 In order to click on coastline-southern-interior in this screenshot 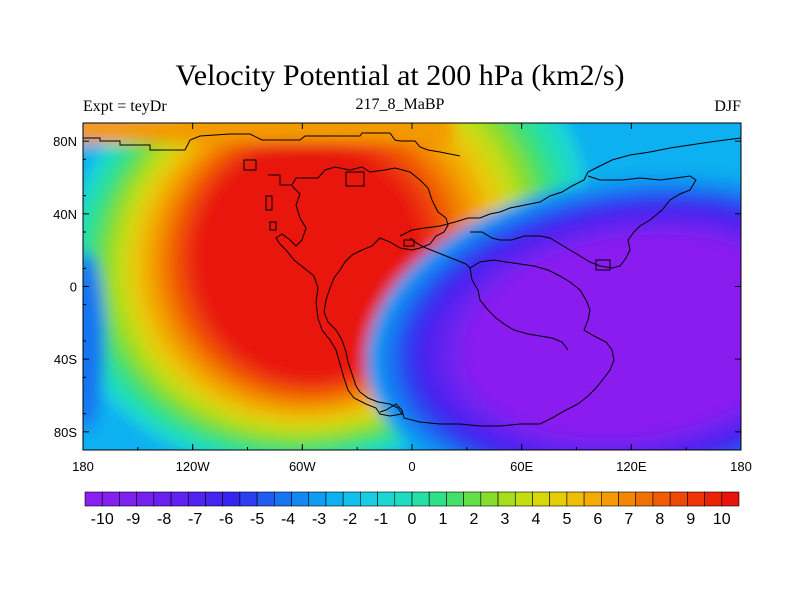, I will do `click(519, 309)`.